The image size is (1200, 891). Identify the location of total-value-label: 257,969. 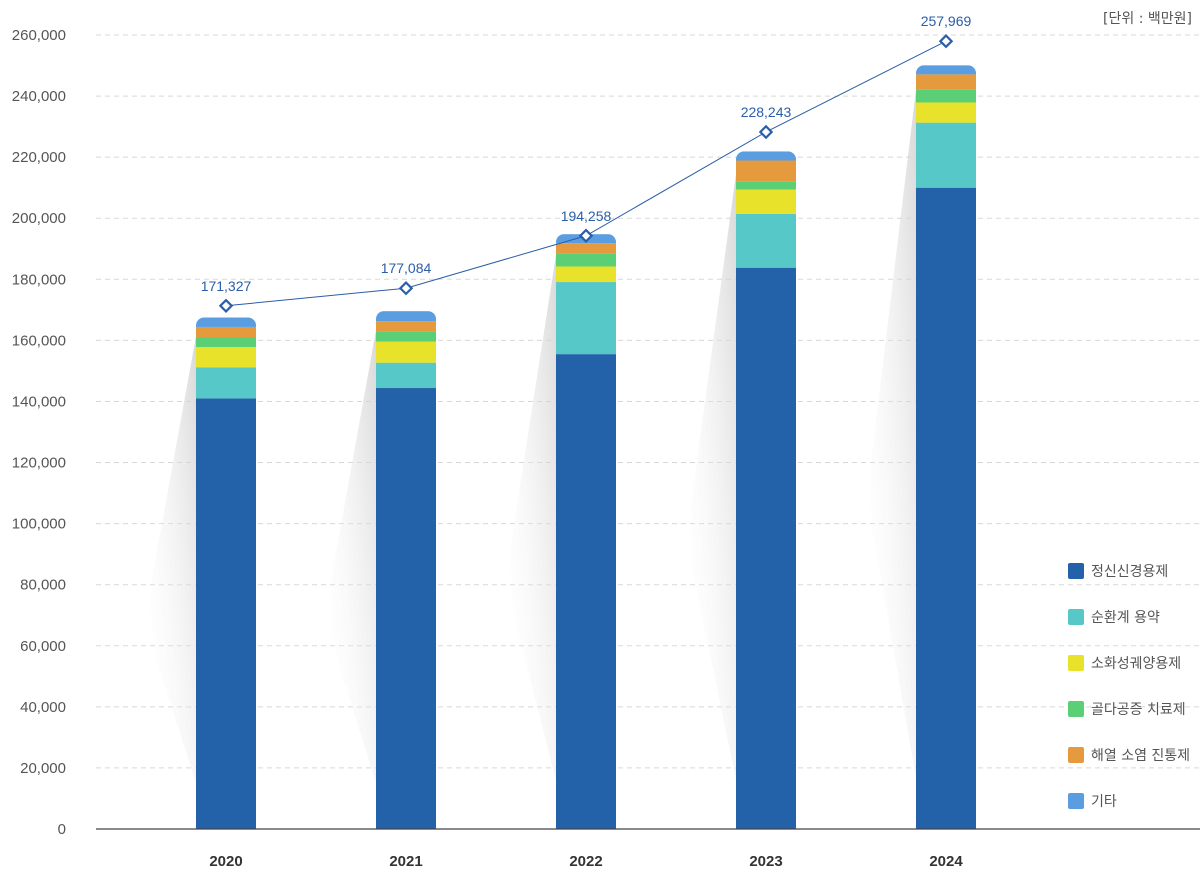
(946, 21).